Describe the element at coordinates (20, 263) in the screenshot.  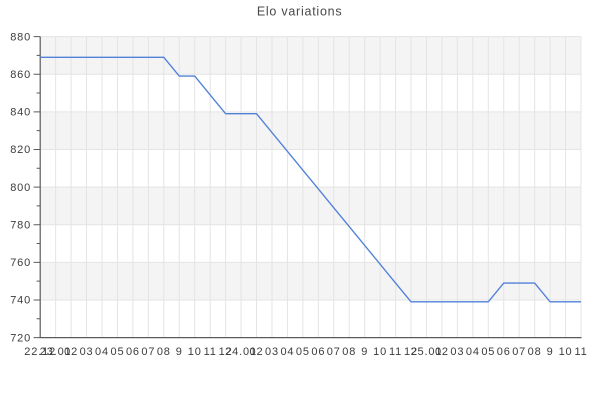
I see `svg-text: 760` at that location.